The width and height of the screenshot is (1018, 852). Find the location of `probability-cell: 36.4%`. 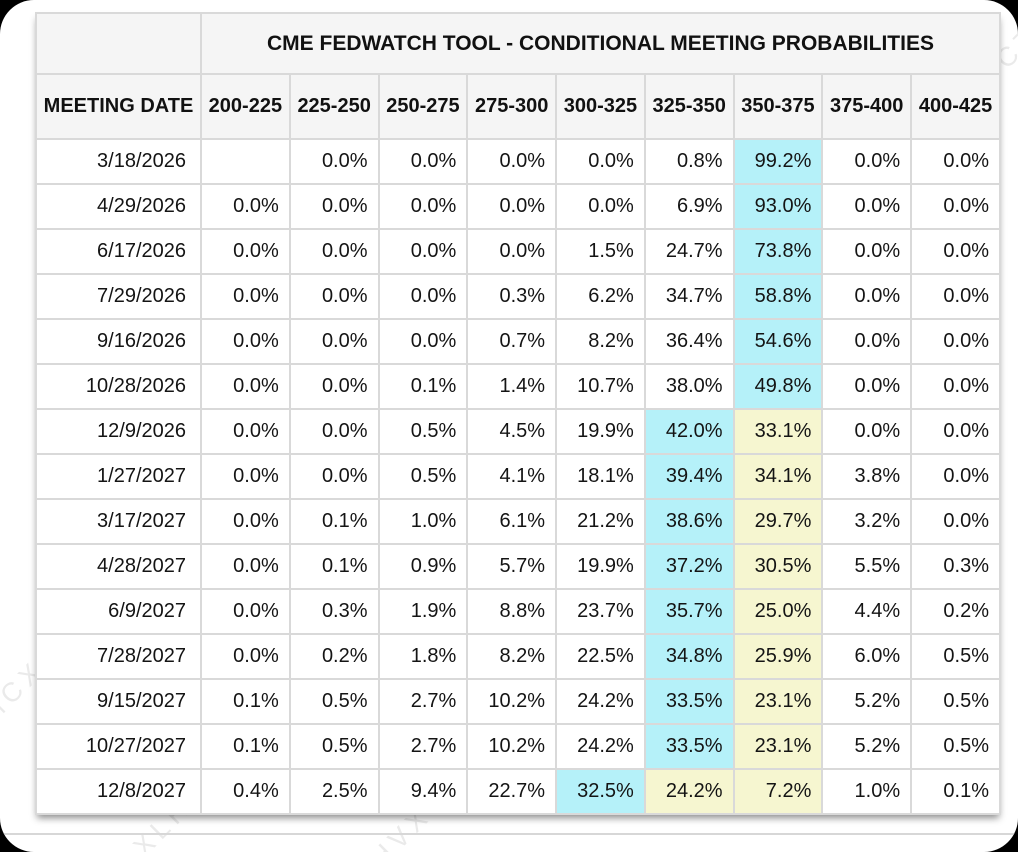

probability-cell: 36.4% is located at coordinates (689, 341).